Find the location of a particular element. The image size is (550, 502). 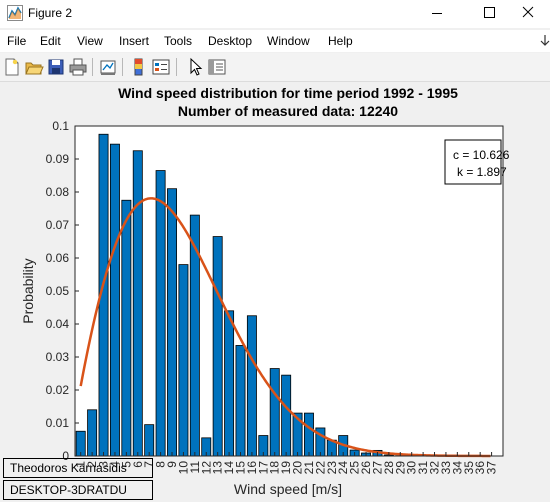

new-figure-icon is located at coordinates (12, 67).